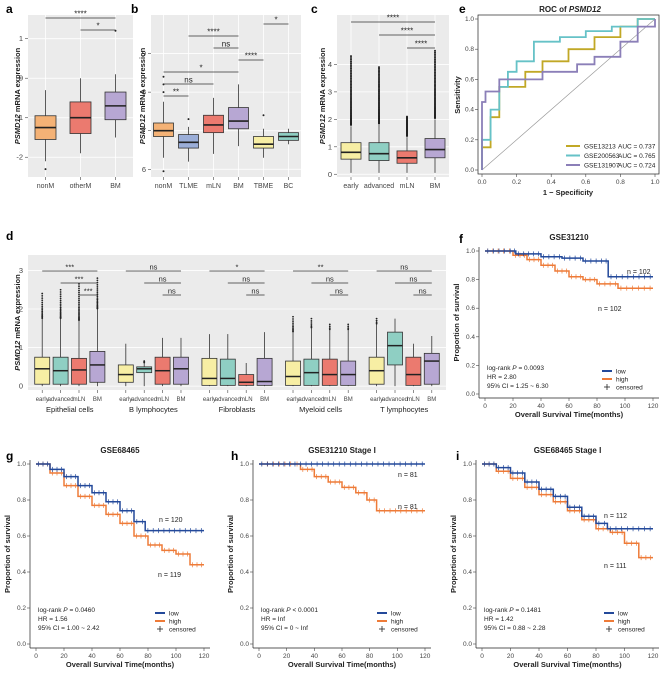 The width and height of the screenshot is (669, 678). What do you see at coordinates (120, 514) in the screenshot?
I see `km-curve-high` at bounding box center [120, 514].